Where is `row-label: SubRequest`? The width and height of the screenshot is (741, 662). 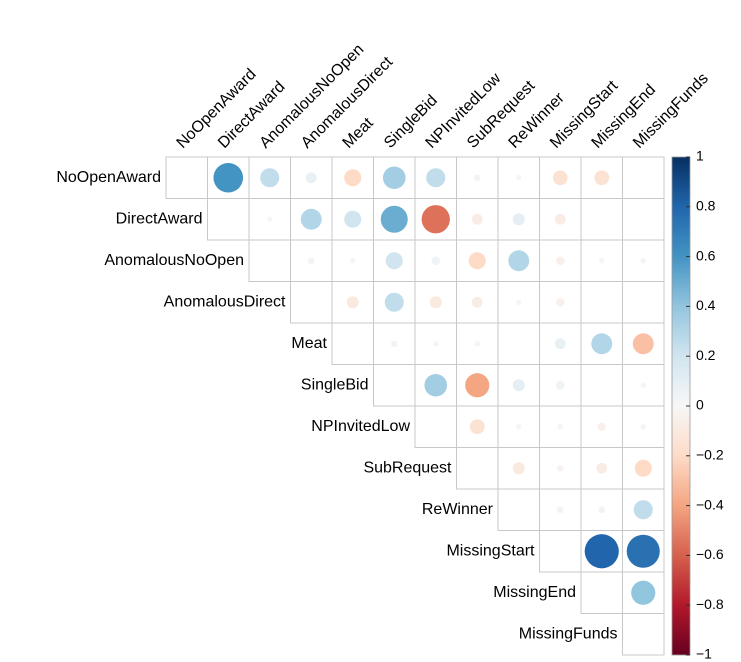
row-label: SubRequest is located at coordinates (407, 467).